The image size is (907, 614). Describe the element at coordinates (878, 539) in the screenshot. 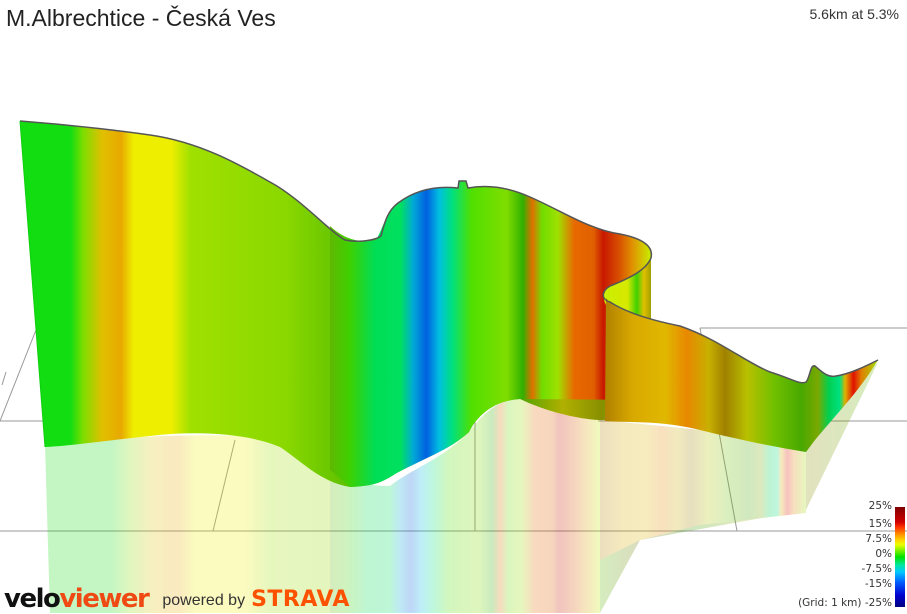

I see `legend-label-7-5: 7.5%` at that location.